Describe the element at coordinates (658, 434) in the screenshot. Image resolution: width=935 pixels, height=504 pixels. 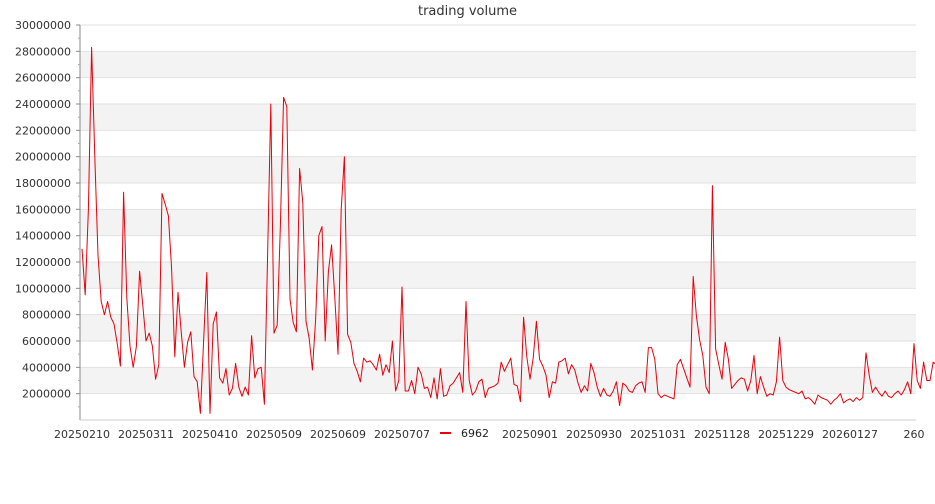
I see `x-tick-label: 20251031` at that location.